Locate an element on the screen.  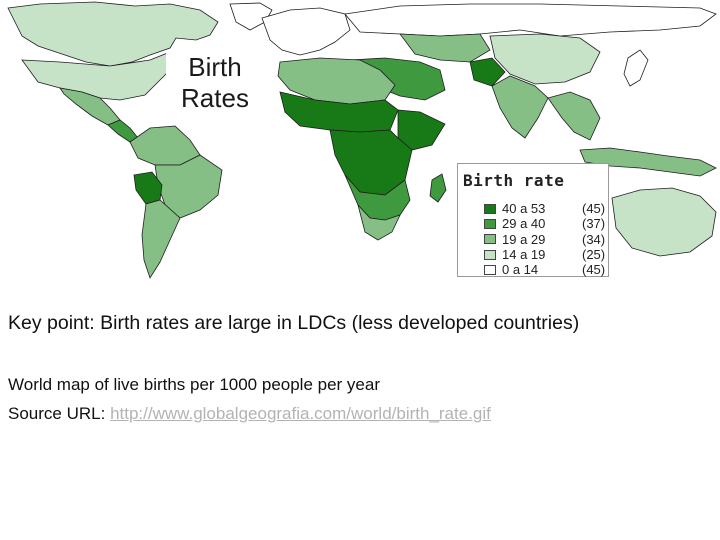
legend-title: Birth rate is located at coordinates (514, 180).